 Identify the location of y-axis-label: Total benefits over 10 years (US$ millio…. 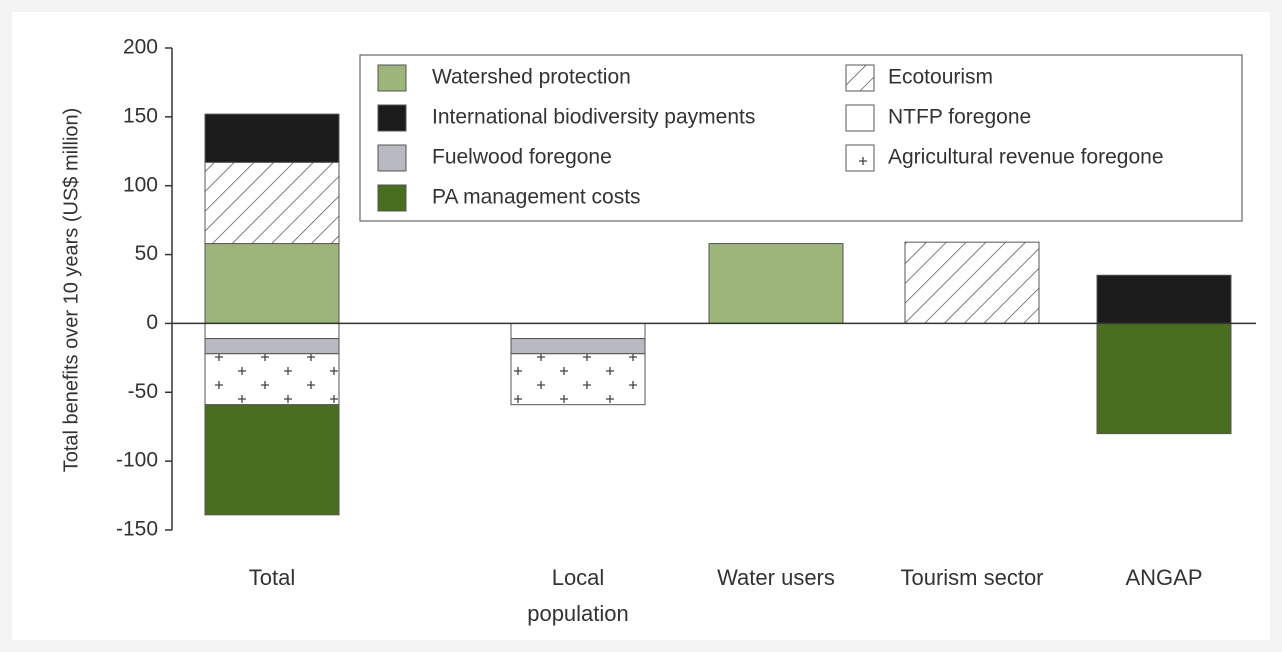
(71, 290).